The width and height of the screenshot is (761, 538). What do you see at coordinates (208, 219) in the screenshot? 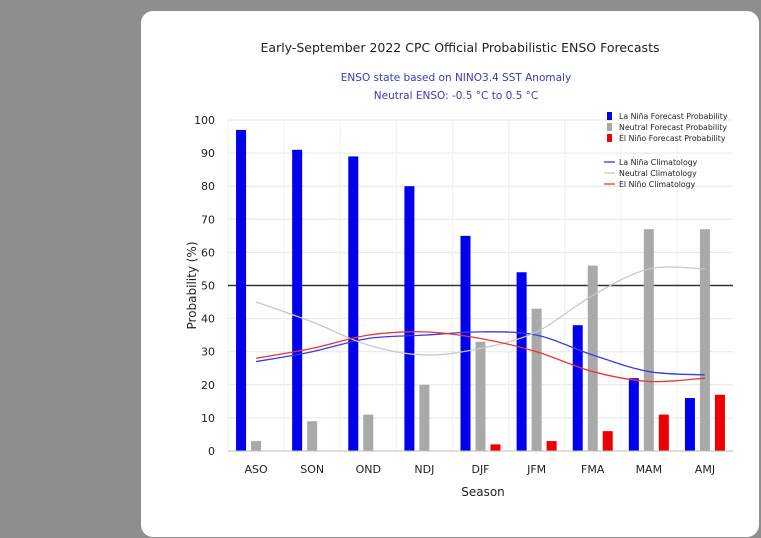
I see `y-tick-label: 70` at bounding box center [208, 219].